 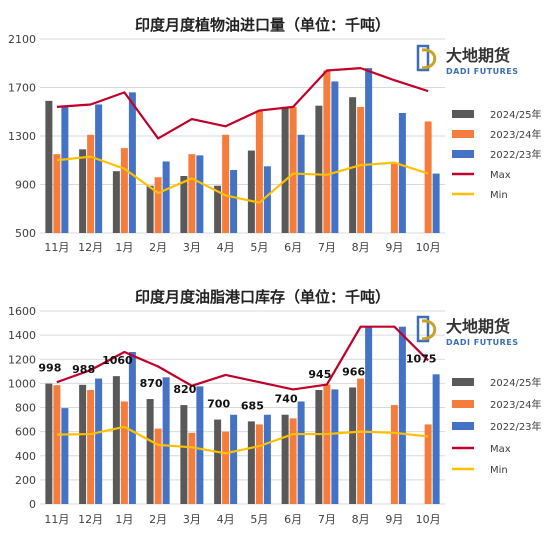 What do you see at coordinates (49, 368) in the screenshot?
I see `data-label: 998` at bounding box center [49, 368].